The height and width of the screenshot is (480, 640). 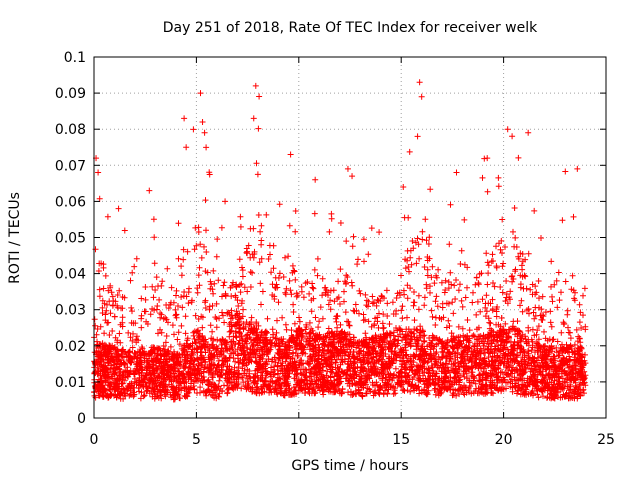 What do you see at coordinates (70, 311) in the screenshot?
I see `y-tick-label: 0.03` at bounding box center [70, 311].